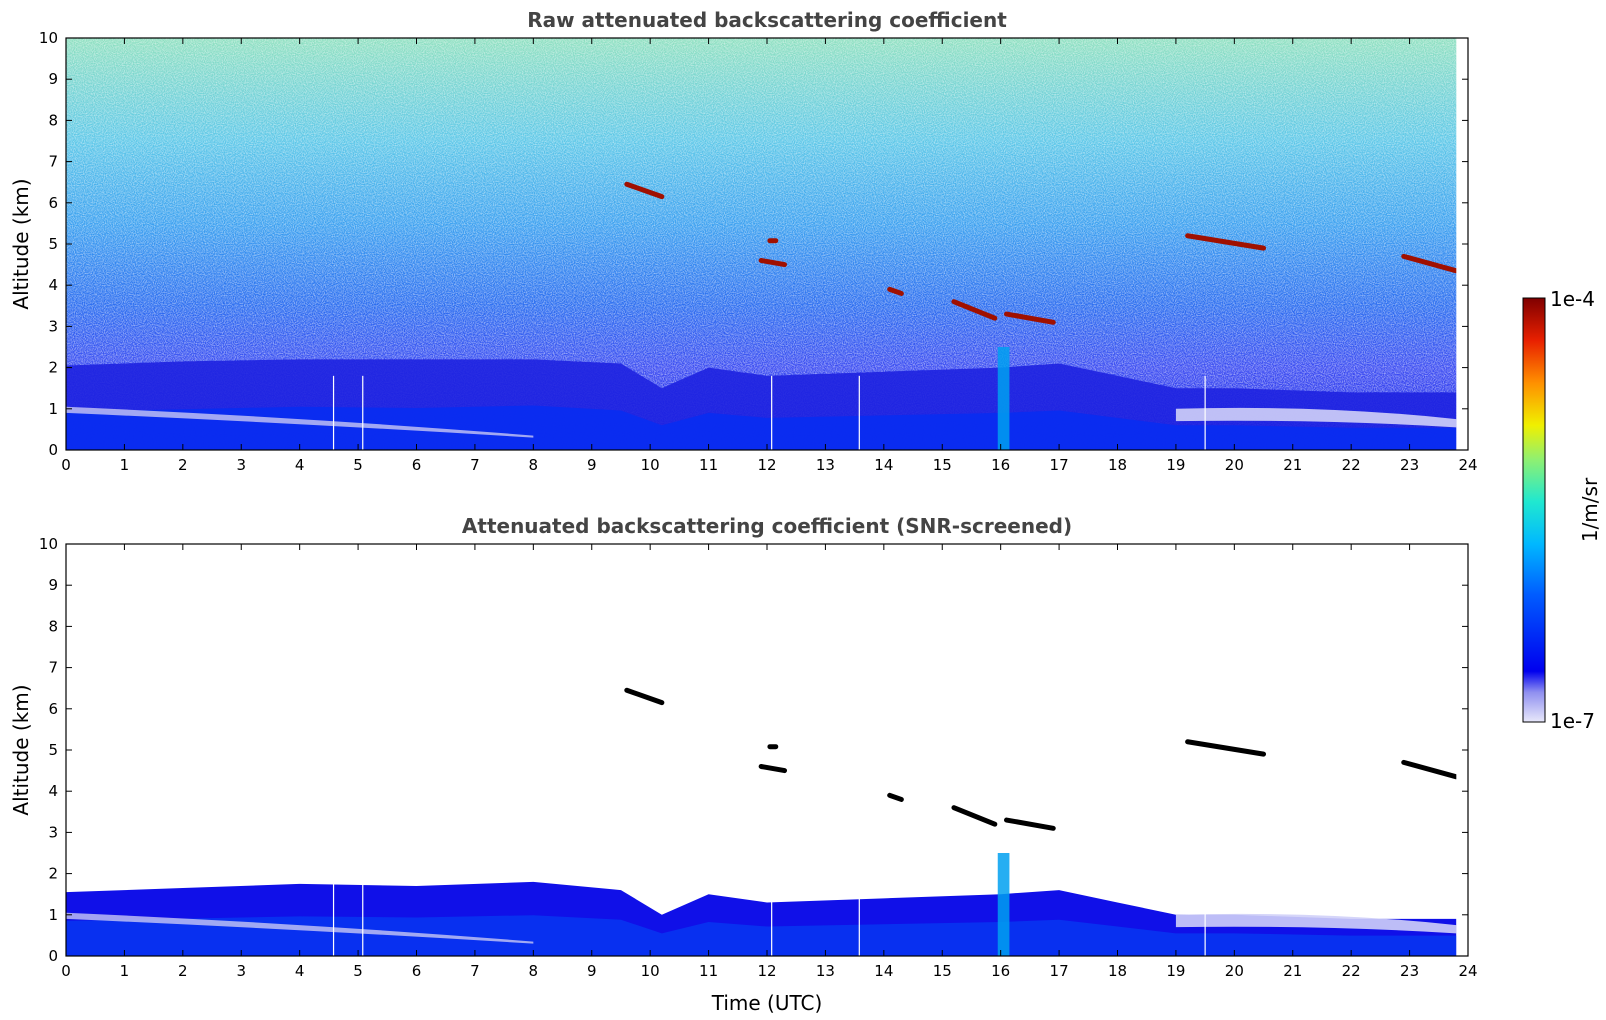 This screenshot has height=1020, width=1606. I want to click on bottom-x-tick-label: 15, so click(942, 971).